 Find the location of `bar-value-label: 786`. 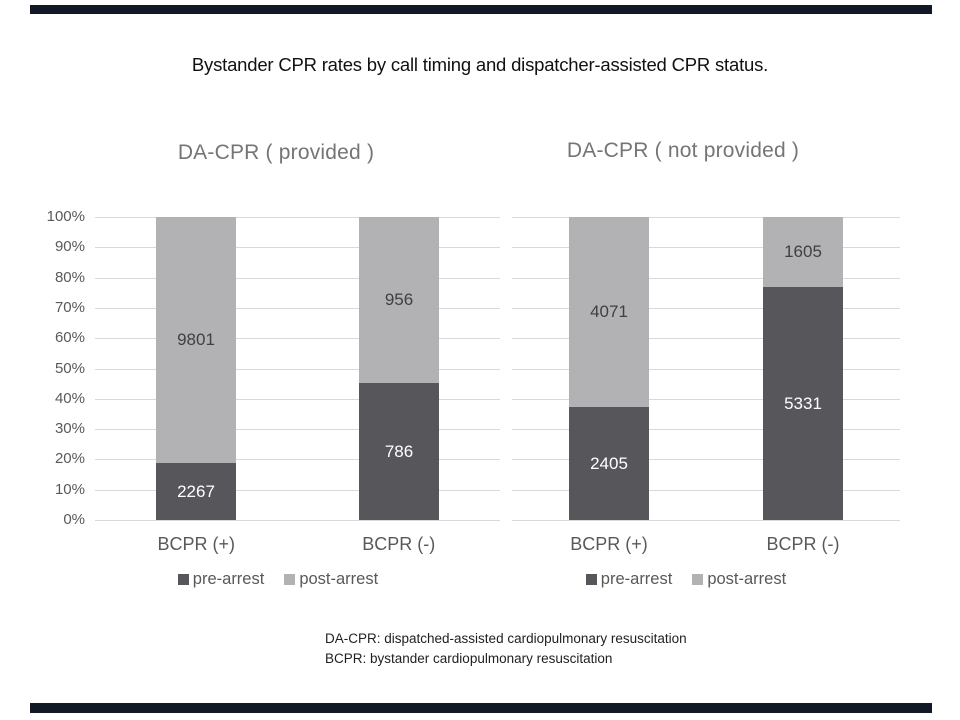

bar-value-label: 786 is located at coordinates (399, 451).